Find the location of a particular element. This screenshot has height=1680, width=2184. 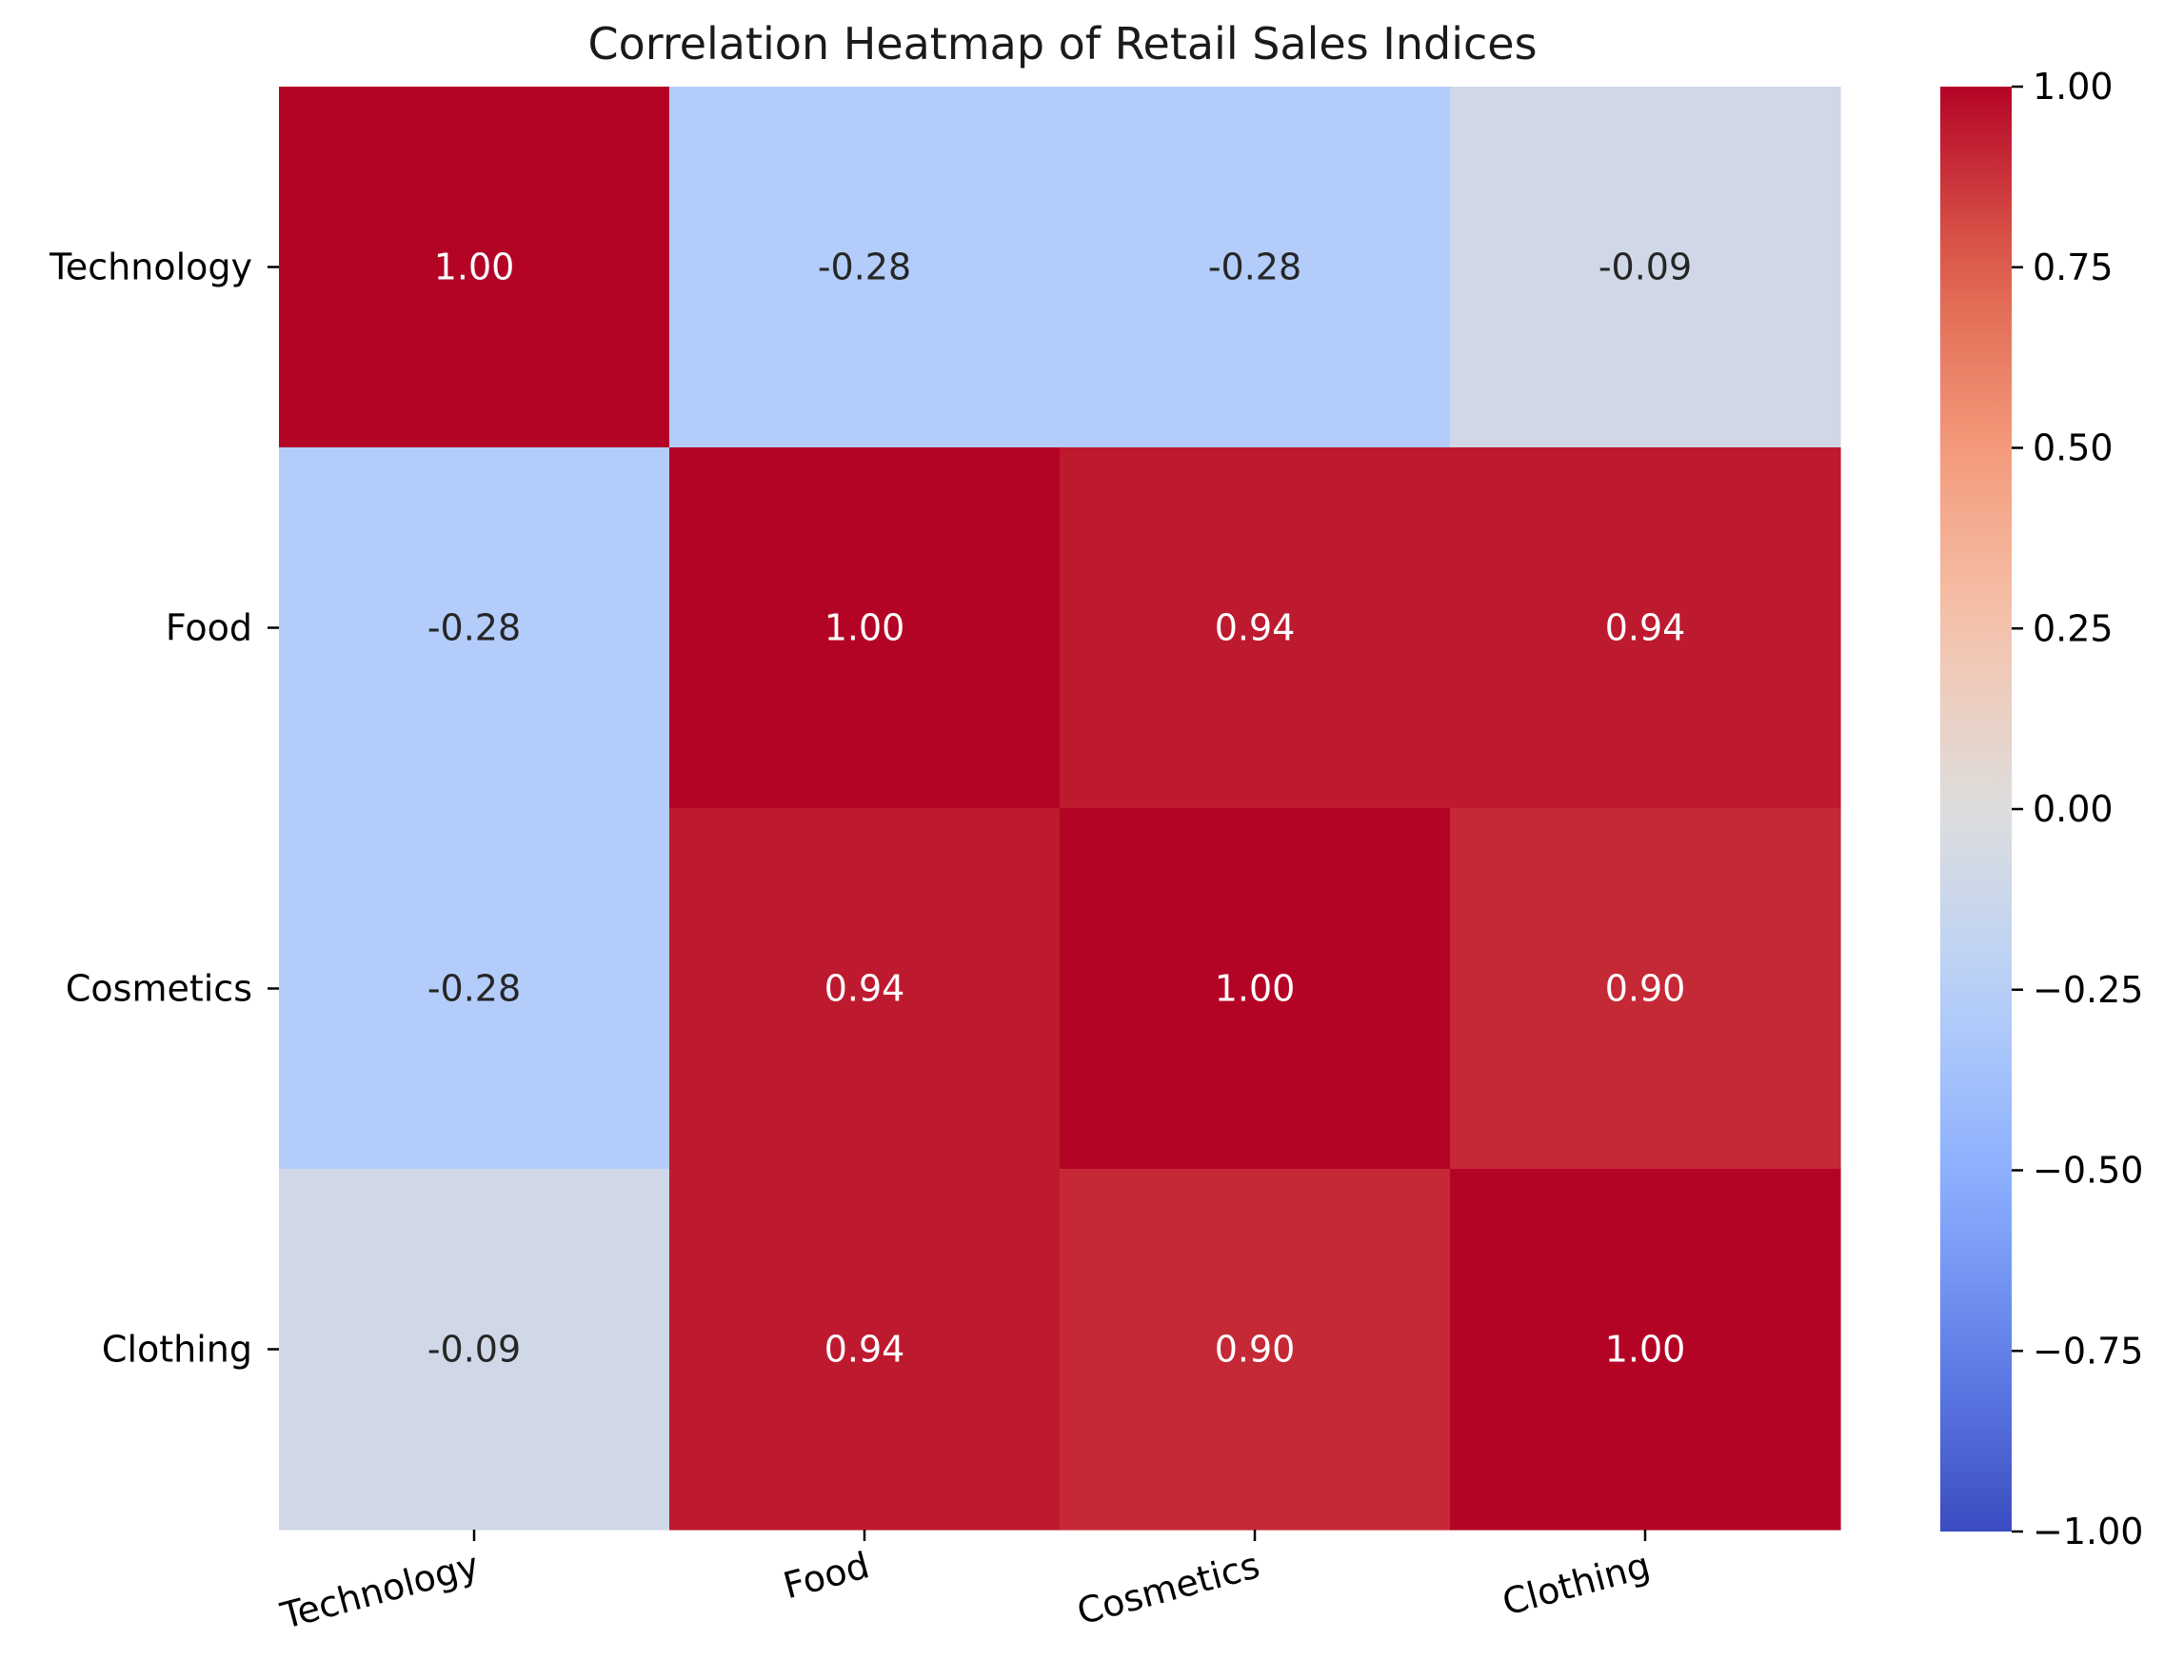

colorbar-tick-label-1: 0.75 is located at coordinates (2073, 267).